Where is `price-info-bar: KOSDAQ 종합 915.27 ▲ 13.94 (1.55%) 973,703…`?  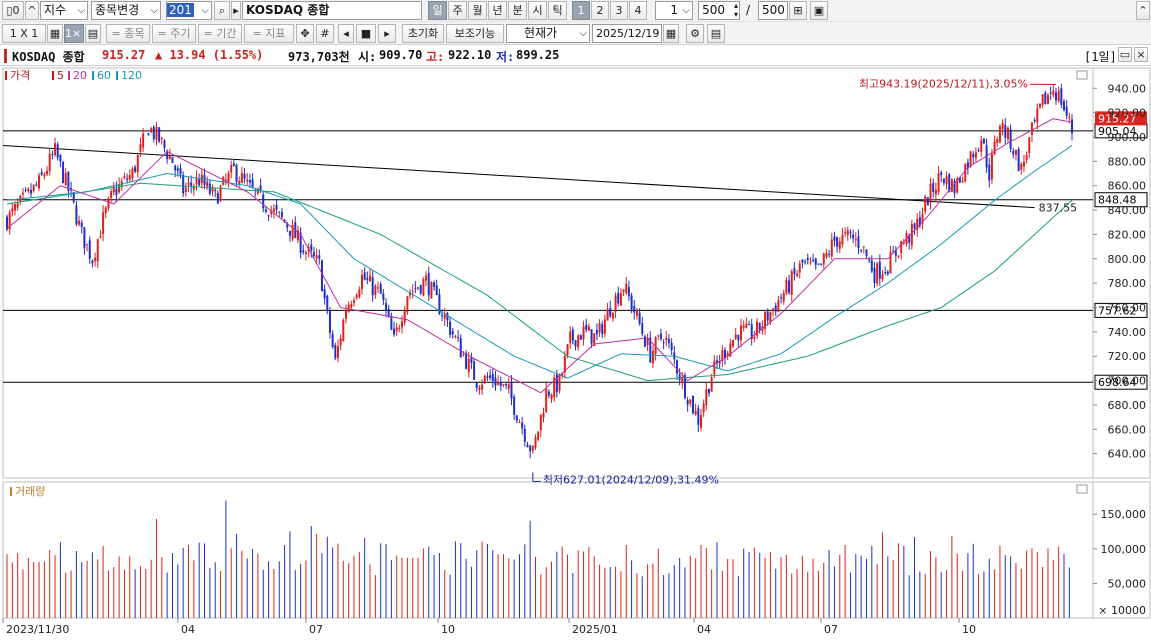 price-info-bar: KOSDAQ 종합 915.27 ▲ 13.94 (1.55%) 973,703… is located at coordinates (575, 55).